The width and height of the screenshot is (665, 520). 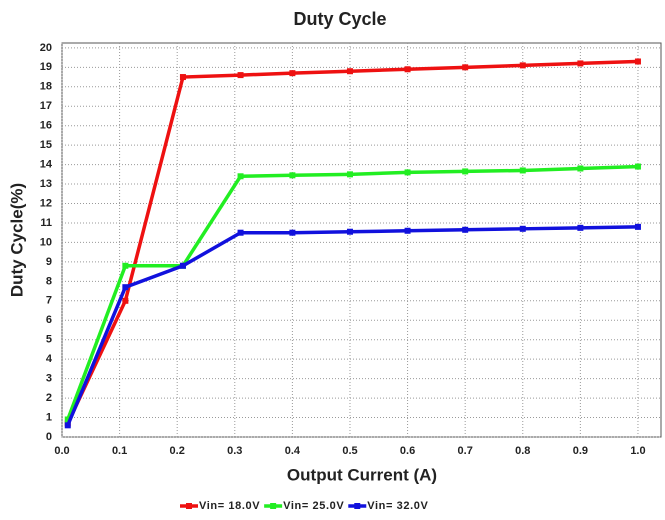 What do you see at coordinates (49, 320) in the screenshot?
I see `y-tick-label: 6` at bounding box center [49, 320].